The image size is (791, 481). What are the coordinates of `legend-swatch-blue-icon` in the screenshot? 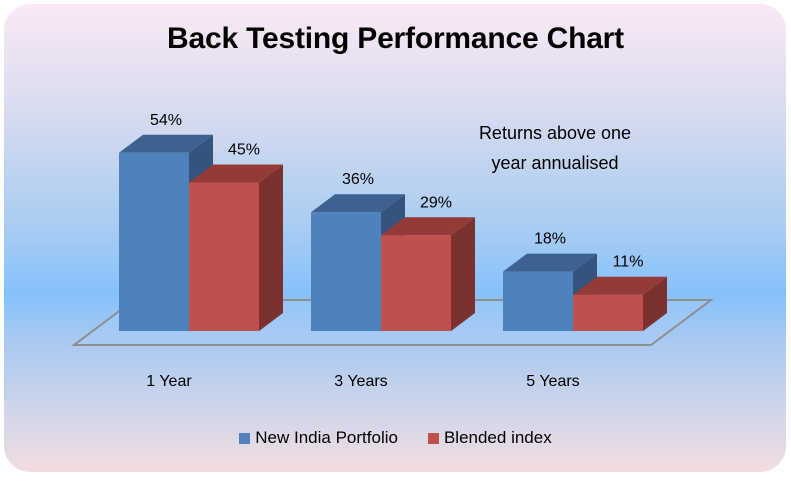 It's located at (245, 438).